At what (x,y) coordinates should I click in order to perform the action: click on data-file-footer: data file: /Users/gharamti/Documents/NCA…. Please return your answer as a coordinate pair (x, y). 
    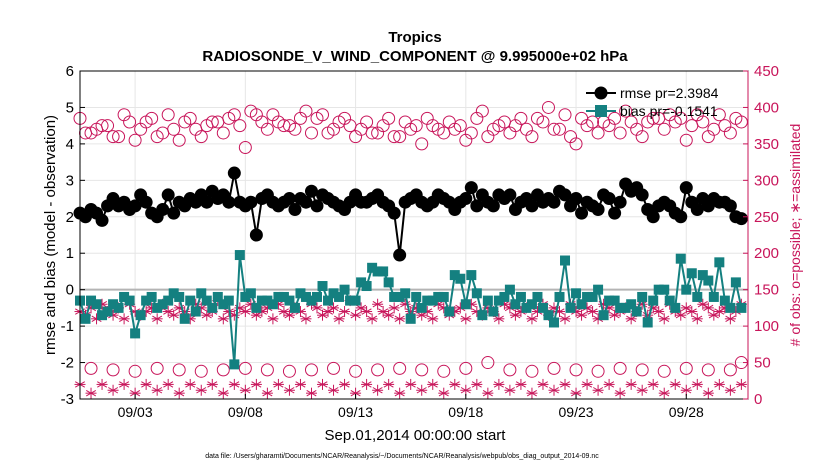
    Looking at the image, I should click on (402, 456).